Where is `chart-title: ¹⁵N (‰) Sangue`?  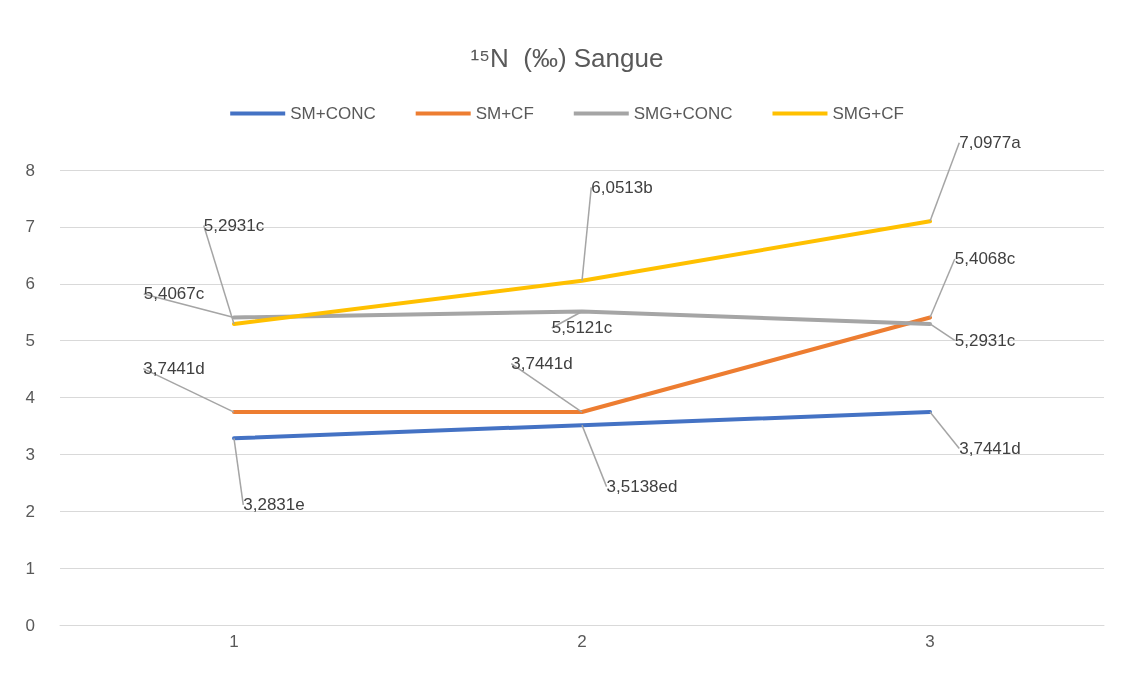 chart-title: ¹⁵N (‰) Sangue is located at coordinates (567, 58).